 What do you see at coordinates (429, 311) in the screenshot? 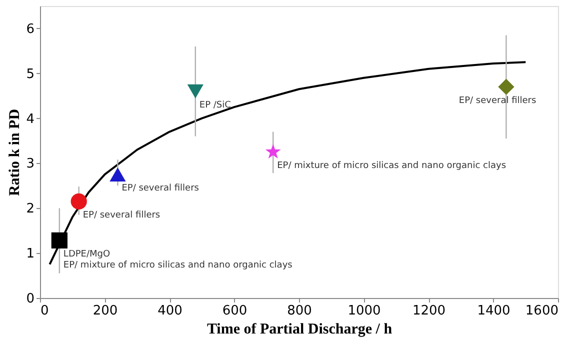
I see `x-tick-label: 1200` at bounding box center [429, 311].